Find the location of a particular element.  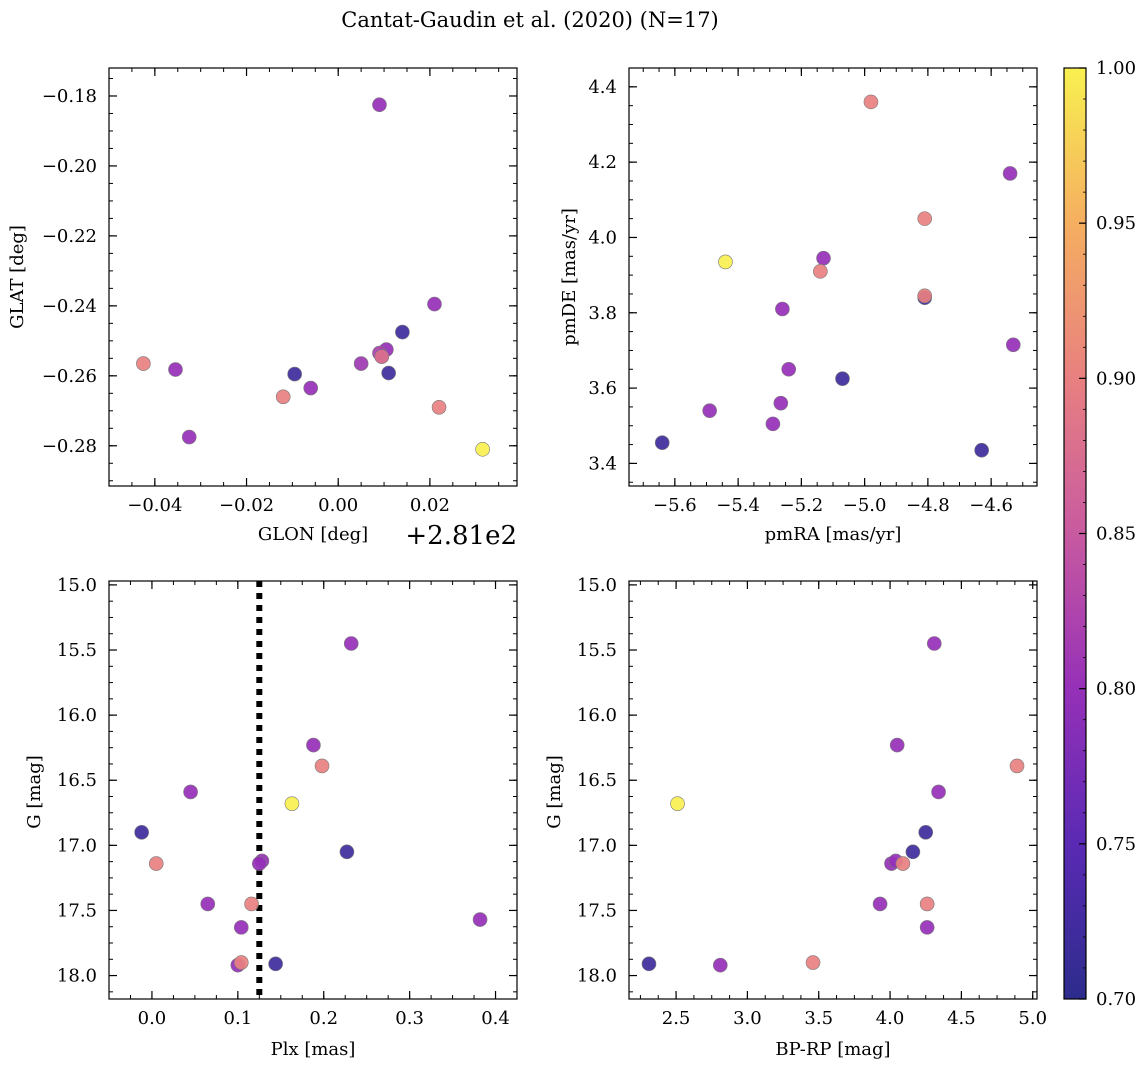

y-tick-label: 16.5 is located at coordinates (597, 780).